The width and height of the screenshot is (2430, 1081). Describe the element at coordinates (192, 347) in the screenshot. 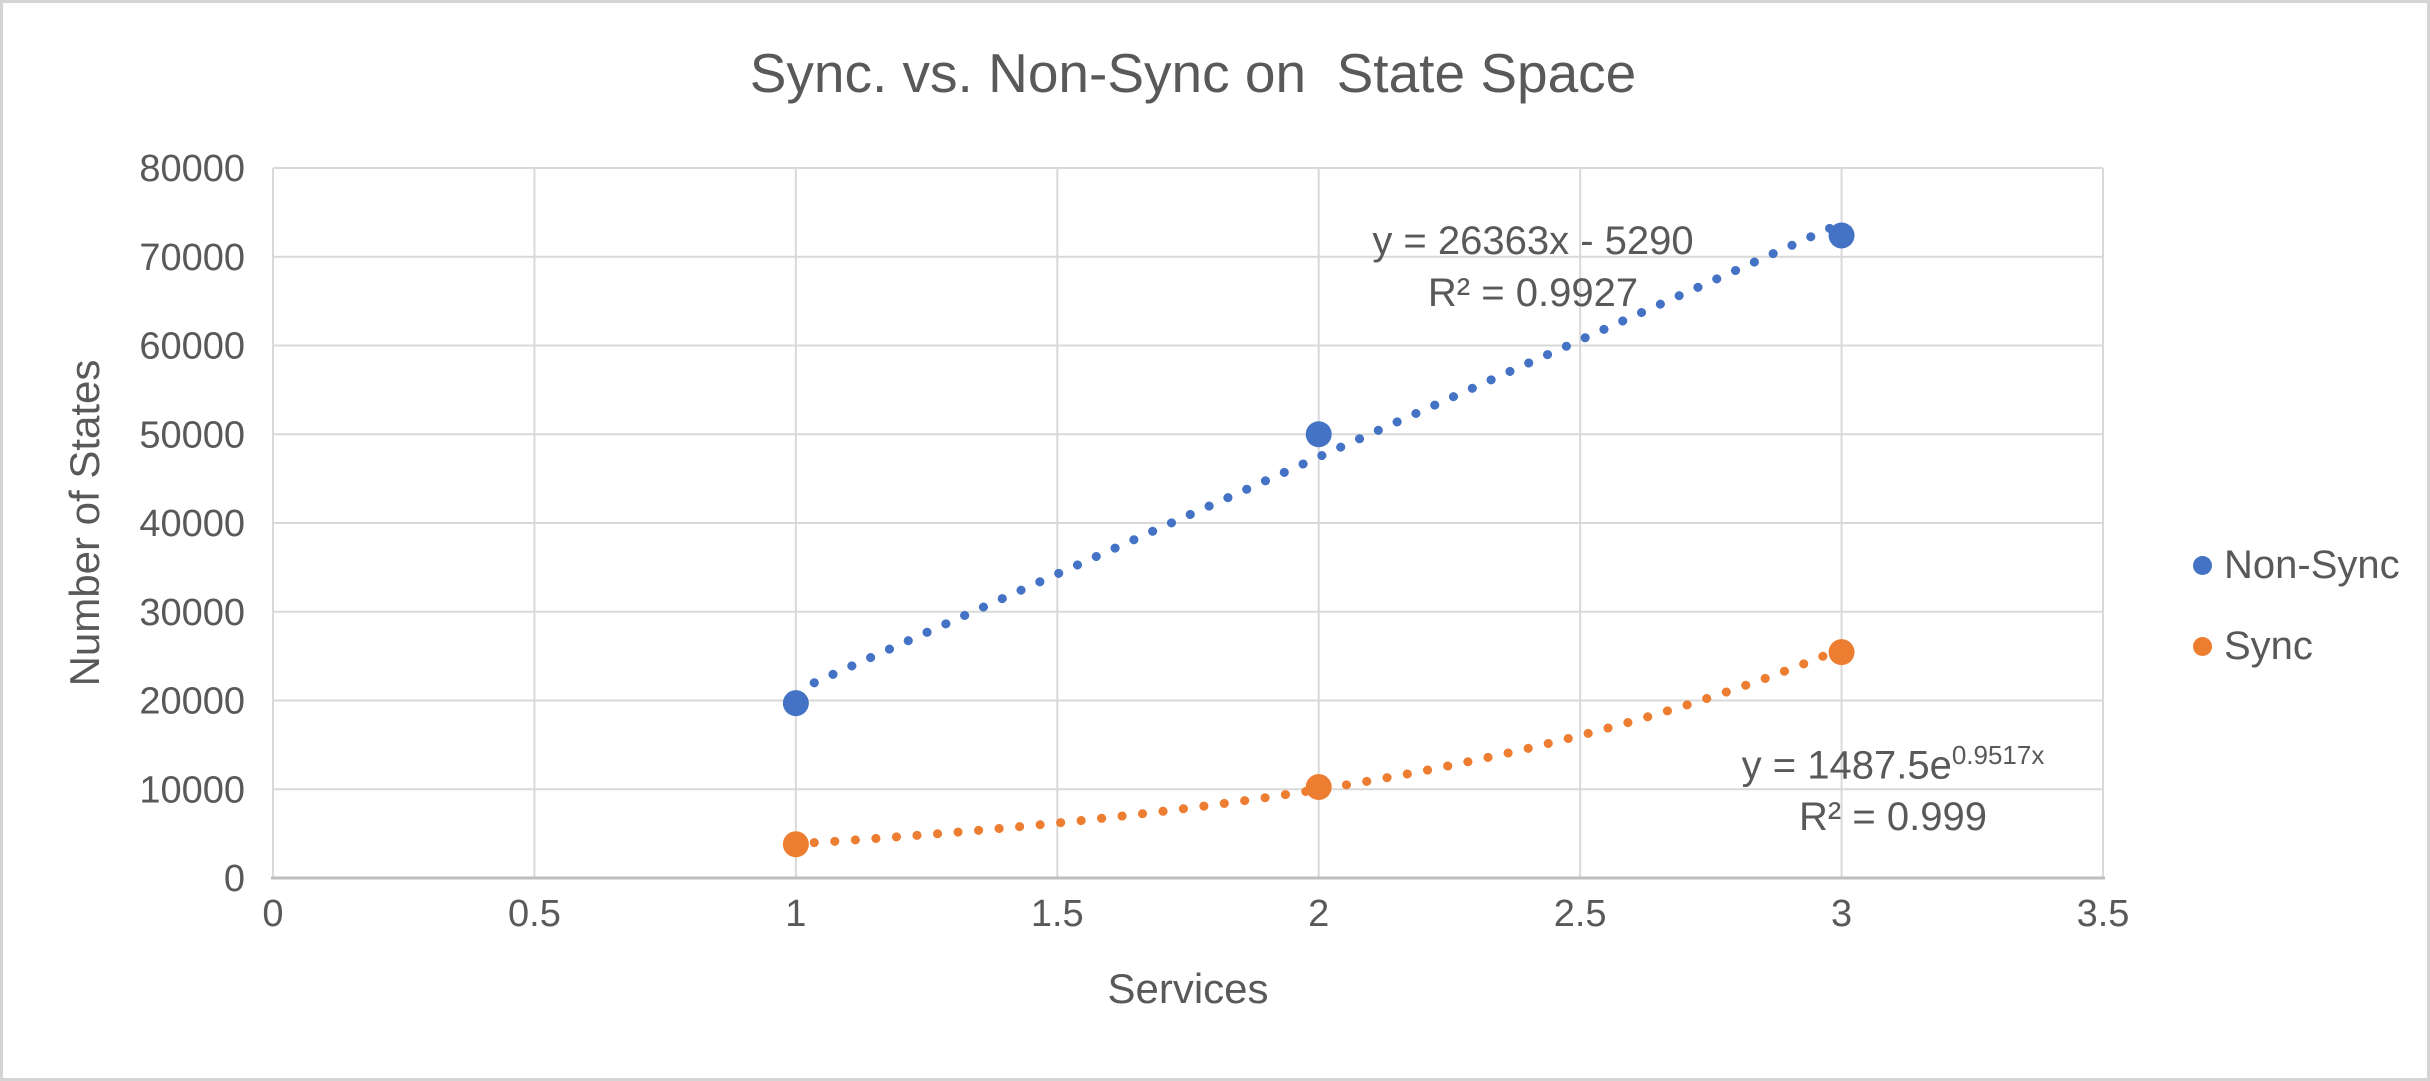

I see `y-tick-label: 60000` at that location.